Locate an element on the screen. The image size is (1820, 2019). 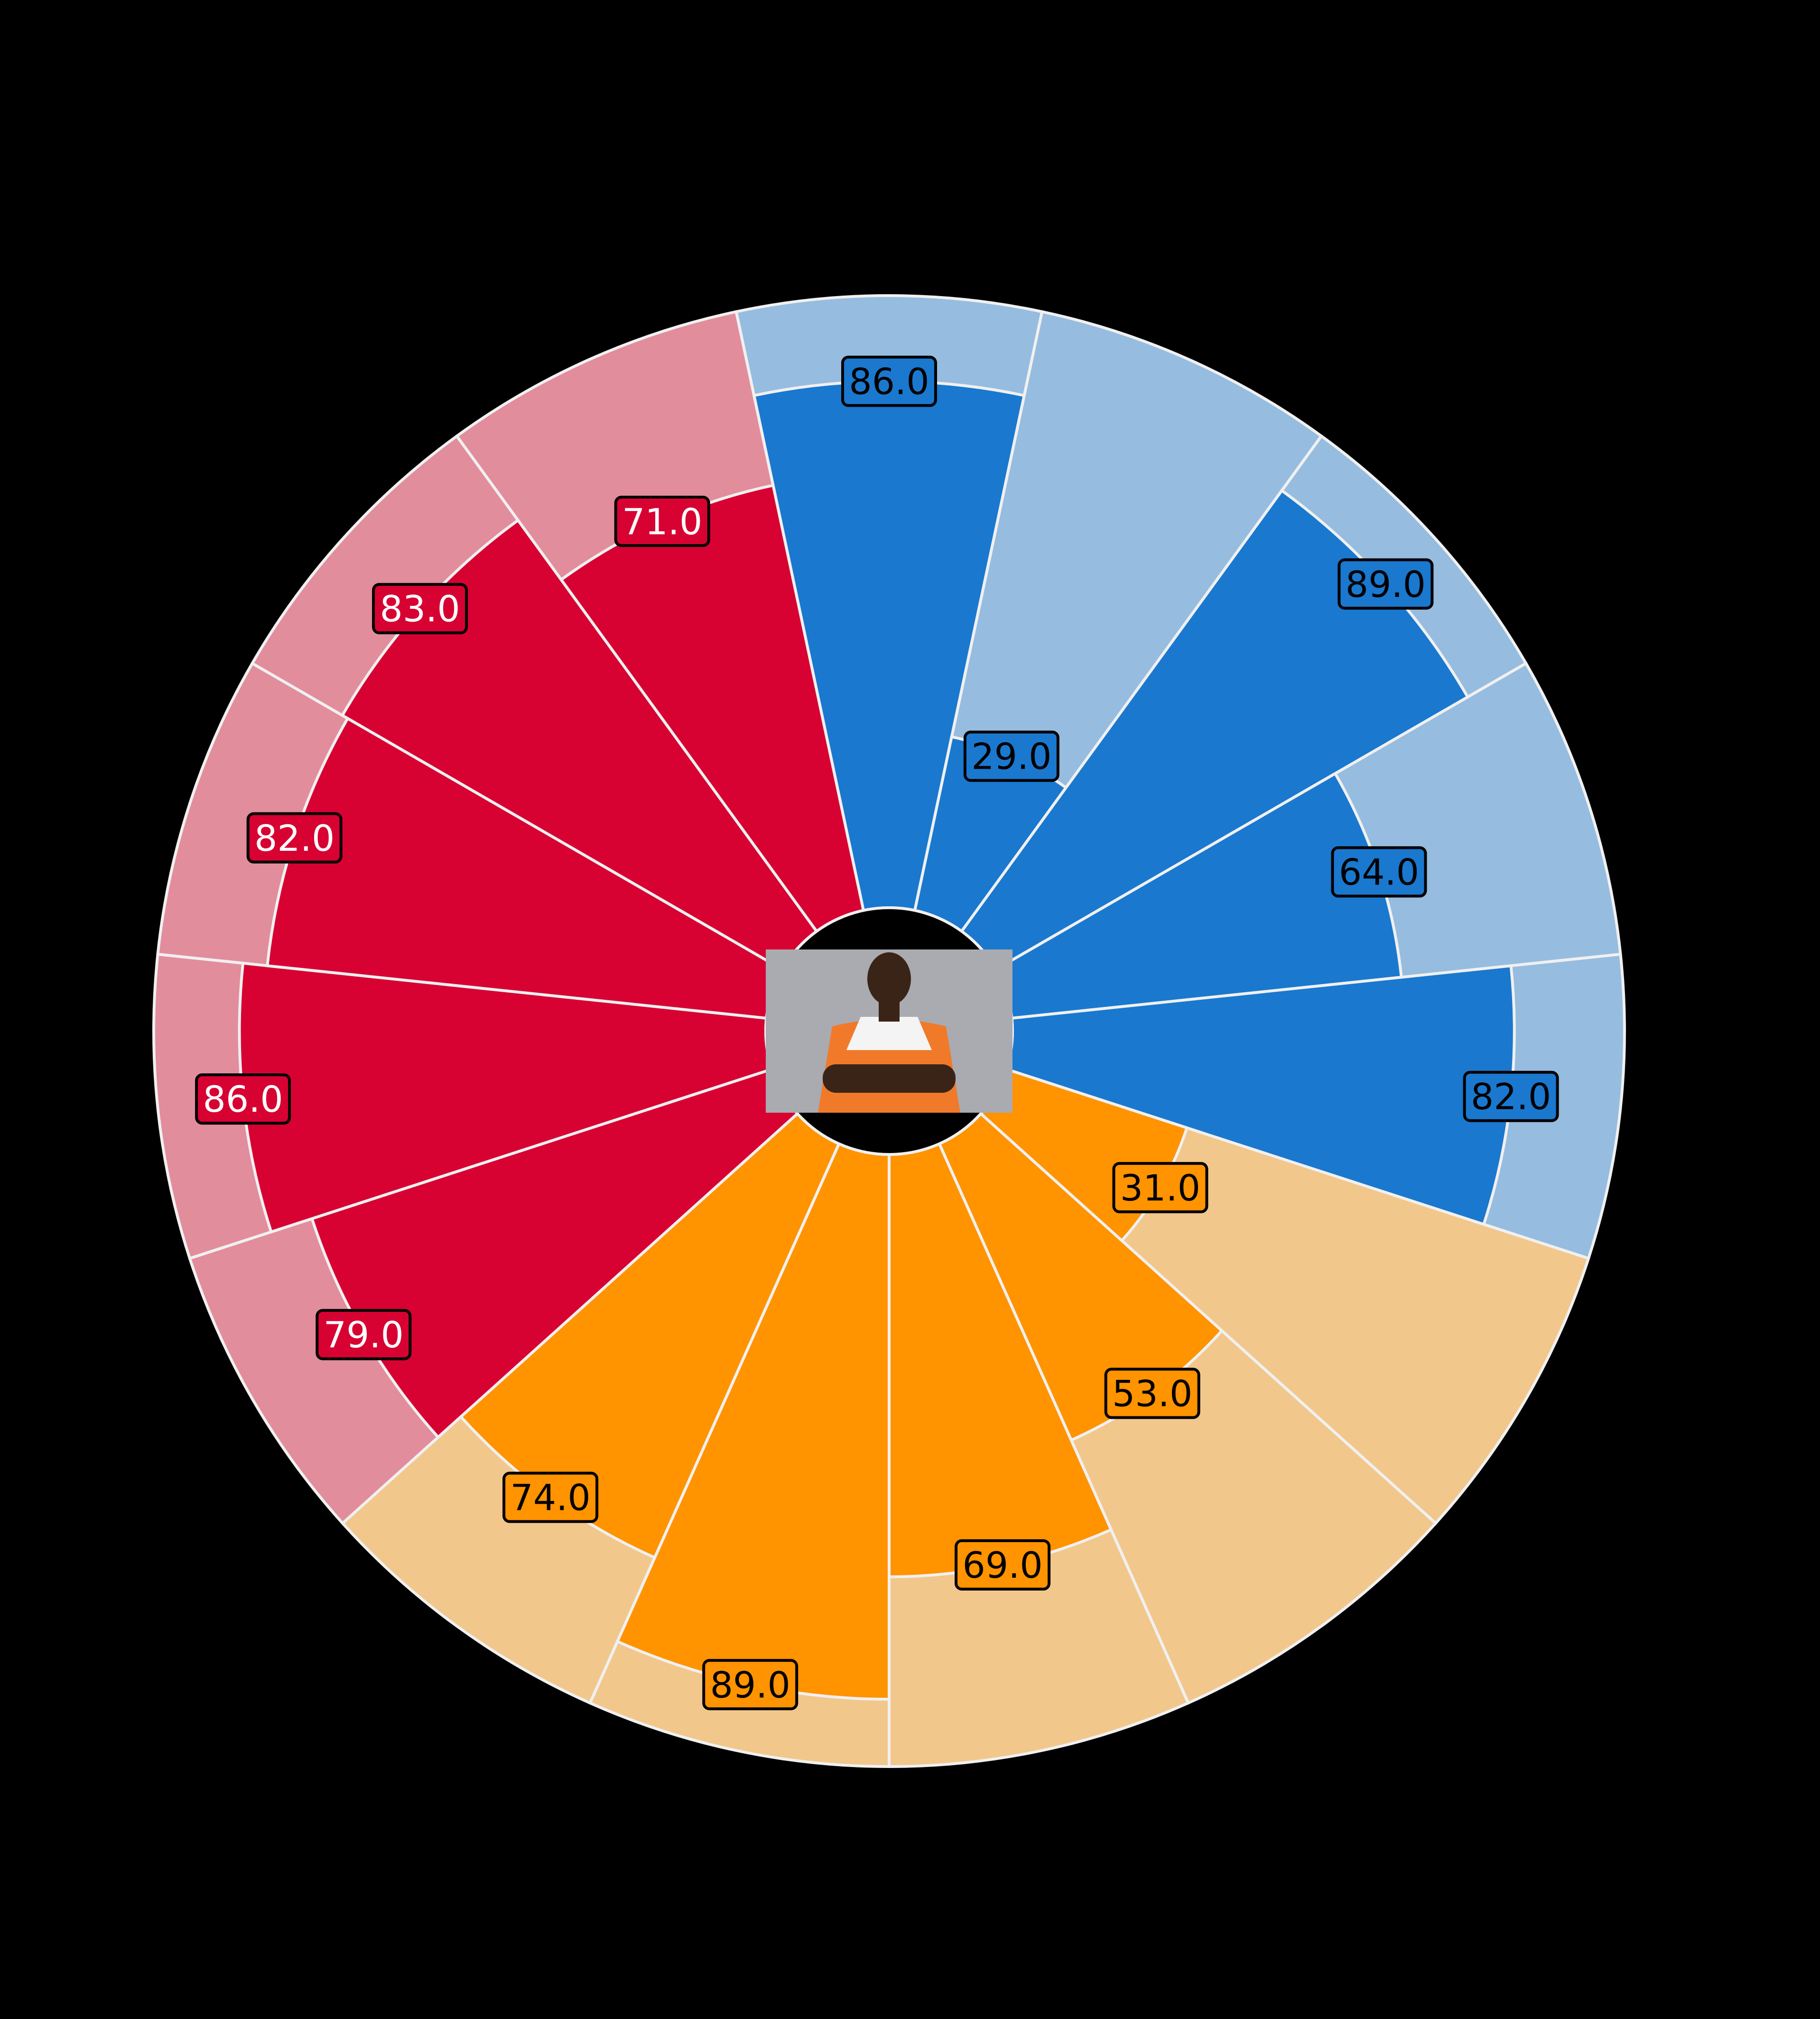
value-label-text: 74.0 is located at coordinates (550, 1498).